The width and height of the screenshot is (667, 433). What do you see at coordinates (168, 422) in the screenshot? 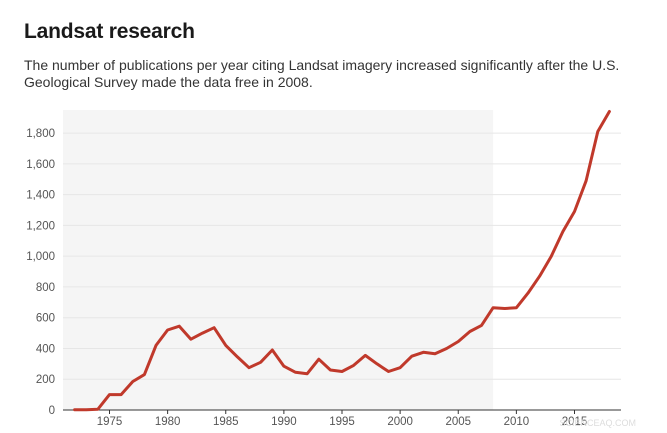
I see `x-tick-label: 1980` at bounding box center [168, 422].